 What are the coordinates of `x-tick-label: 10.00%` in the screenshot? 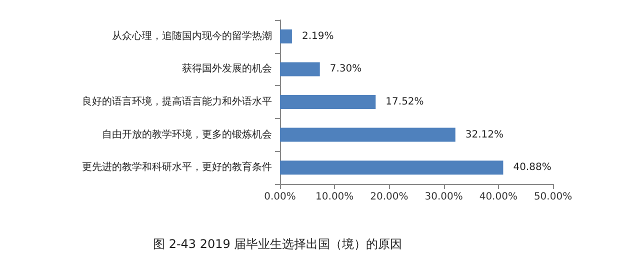 It's located at (335, 197).